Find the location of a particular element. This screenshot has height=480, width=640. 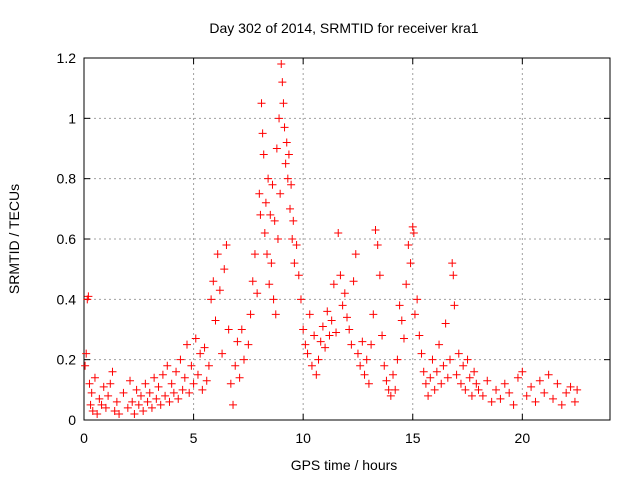

x-tick-labels: 0 5 10 15 20 is located at coordinates (305, 438).